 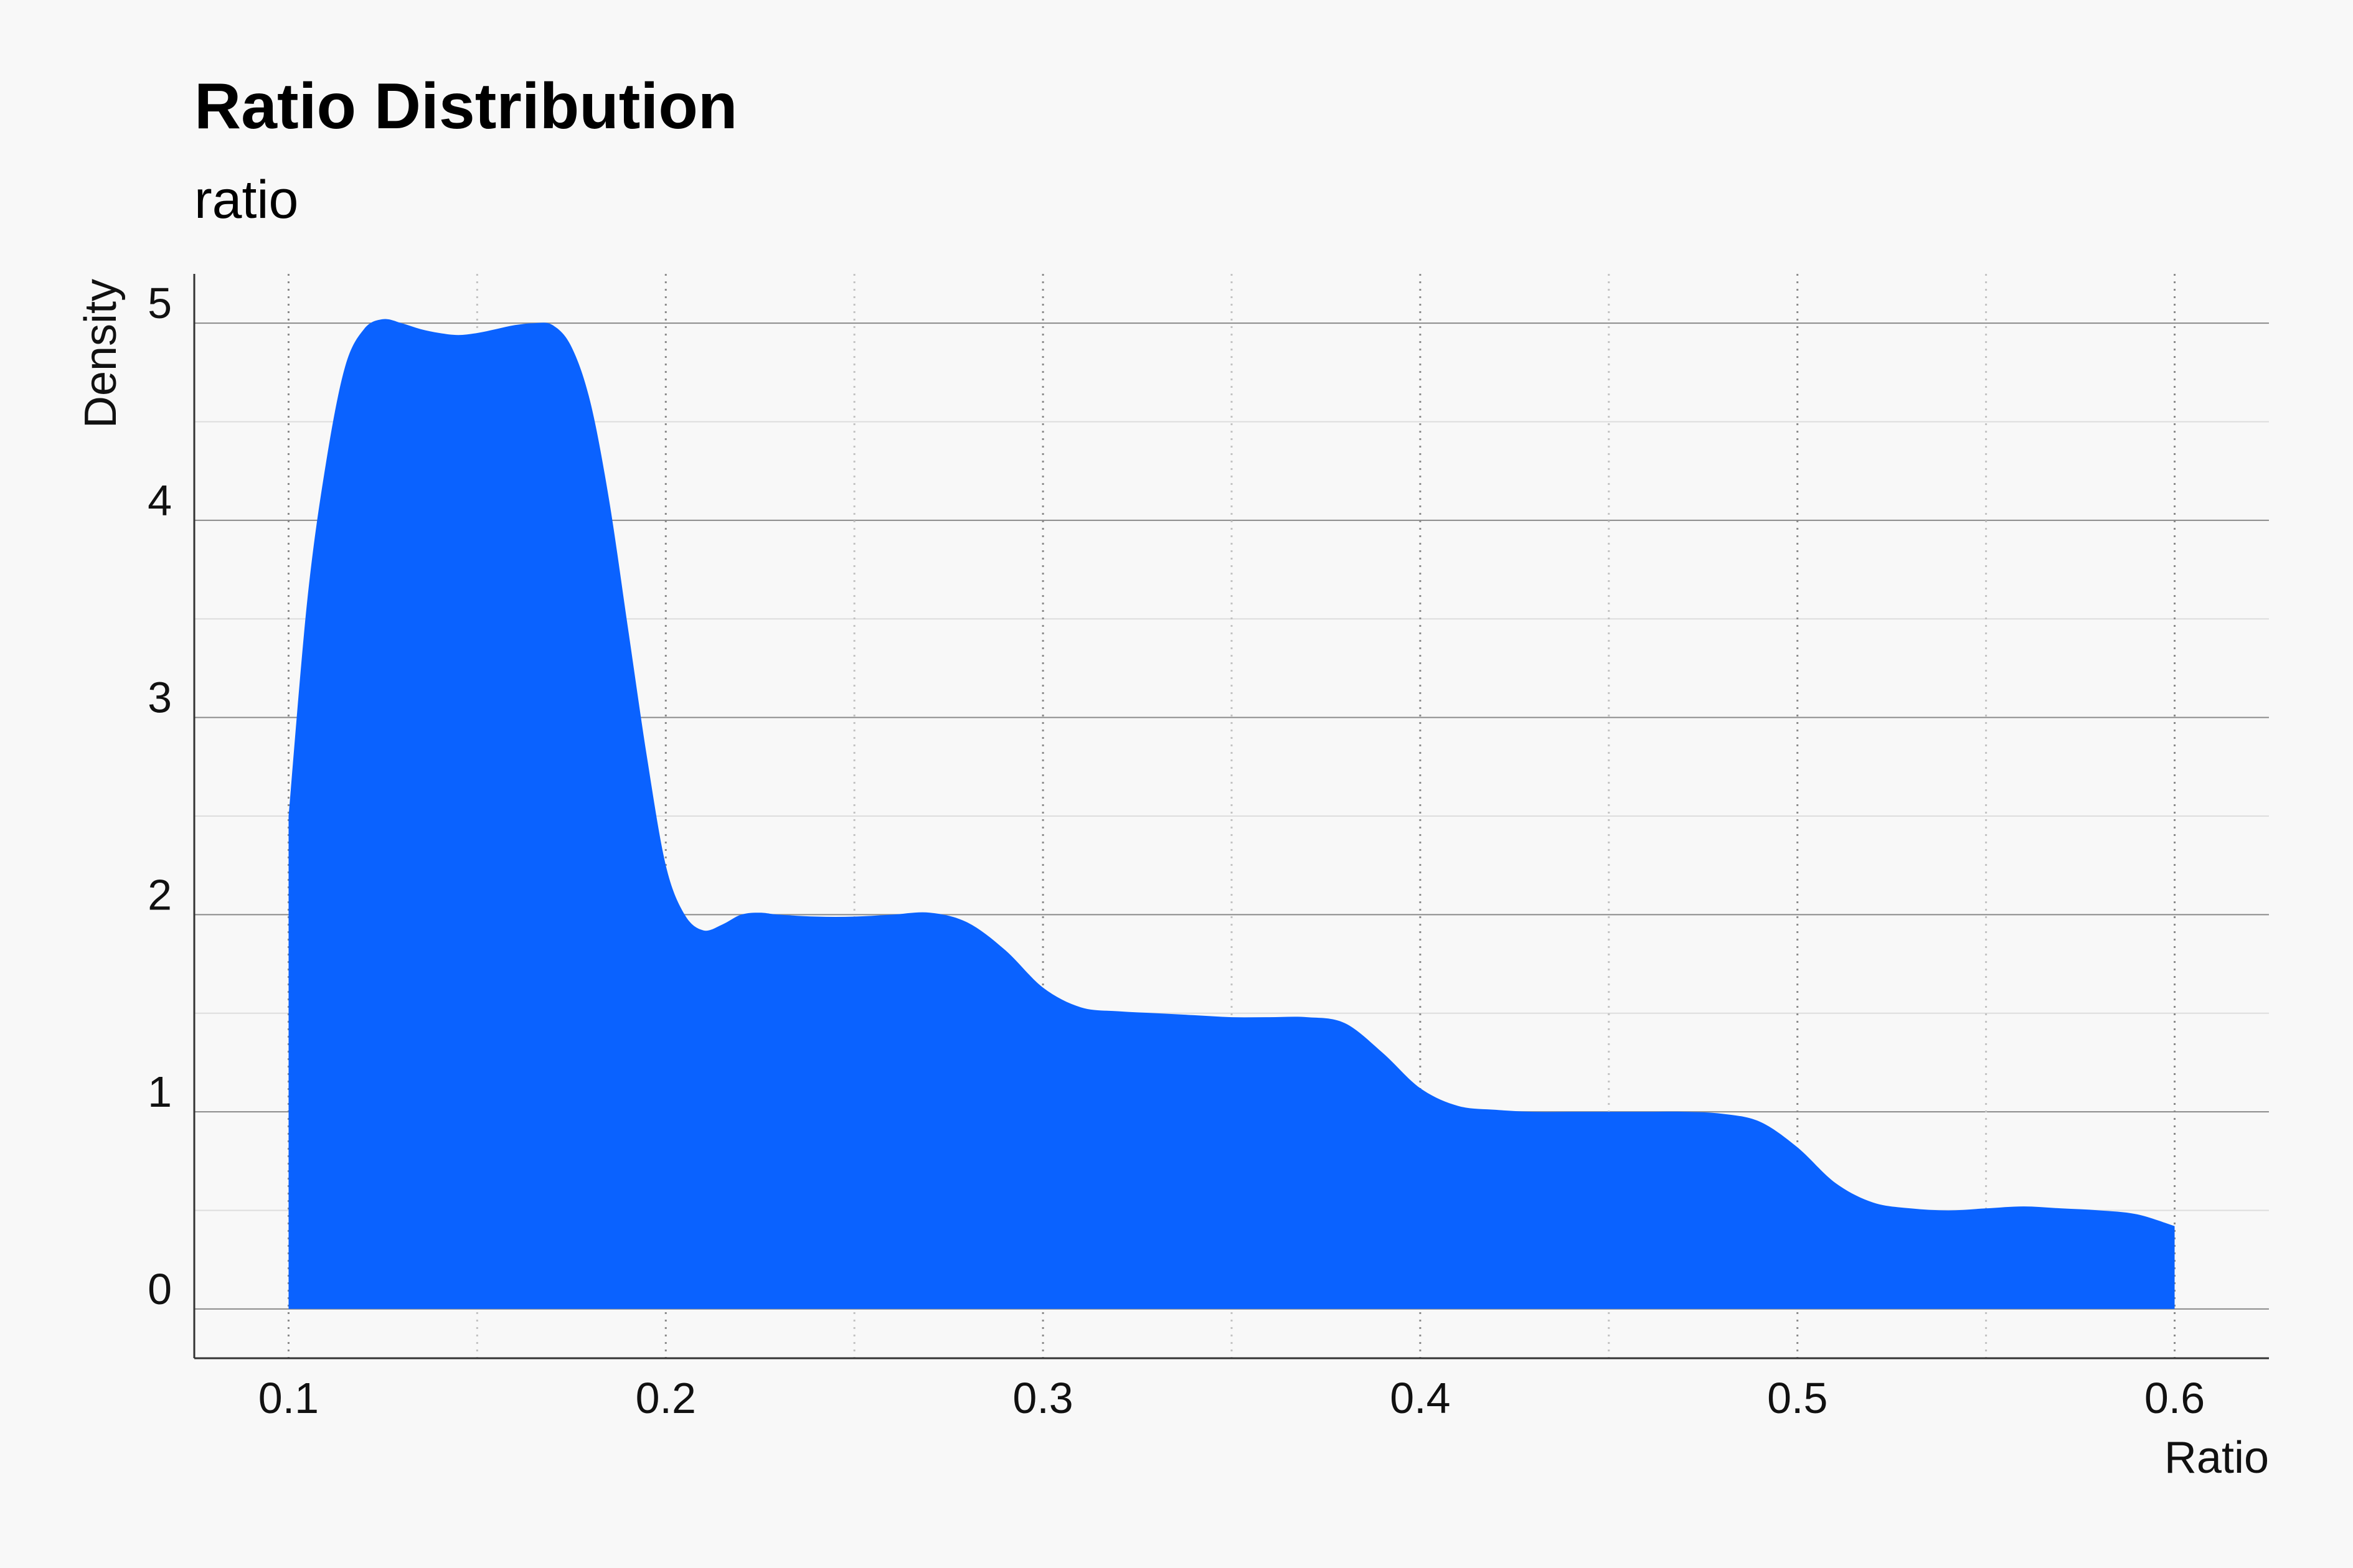 I want to click on y-tick-label: 5, so click(x=160, y=303).